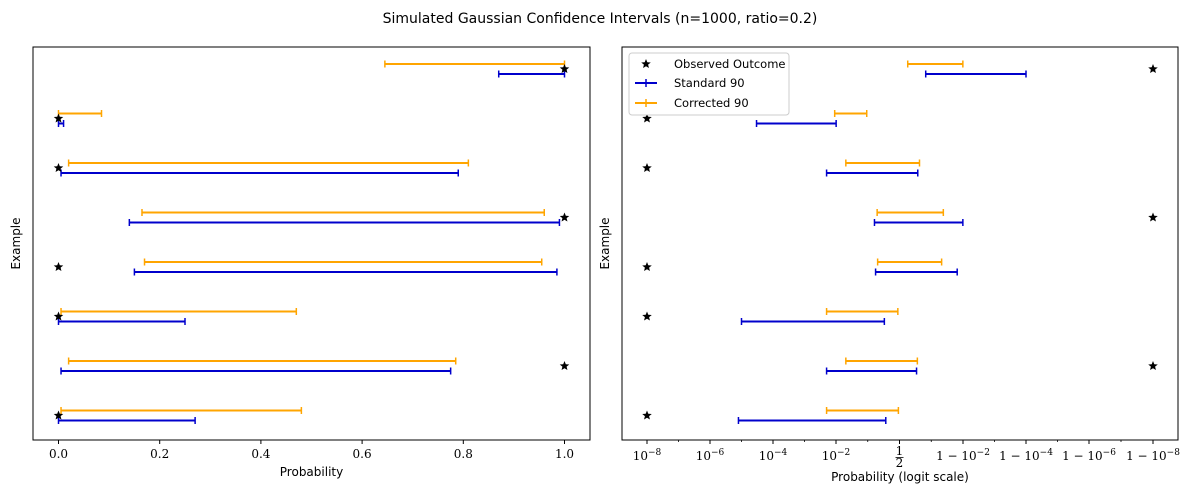  I want to click on x-tick-label-numerator: 1, so click(900, 451).